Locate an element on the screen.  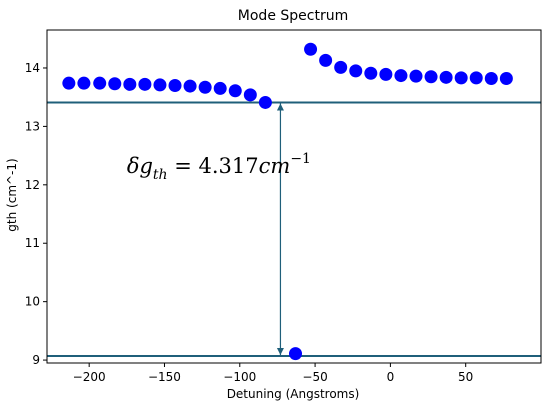
annotation-value: = 4.317 is located at coordinates (213, 166).